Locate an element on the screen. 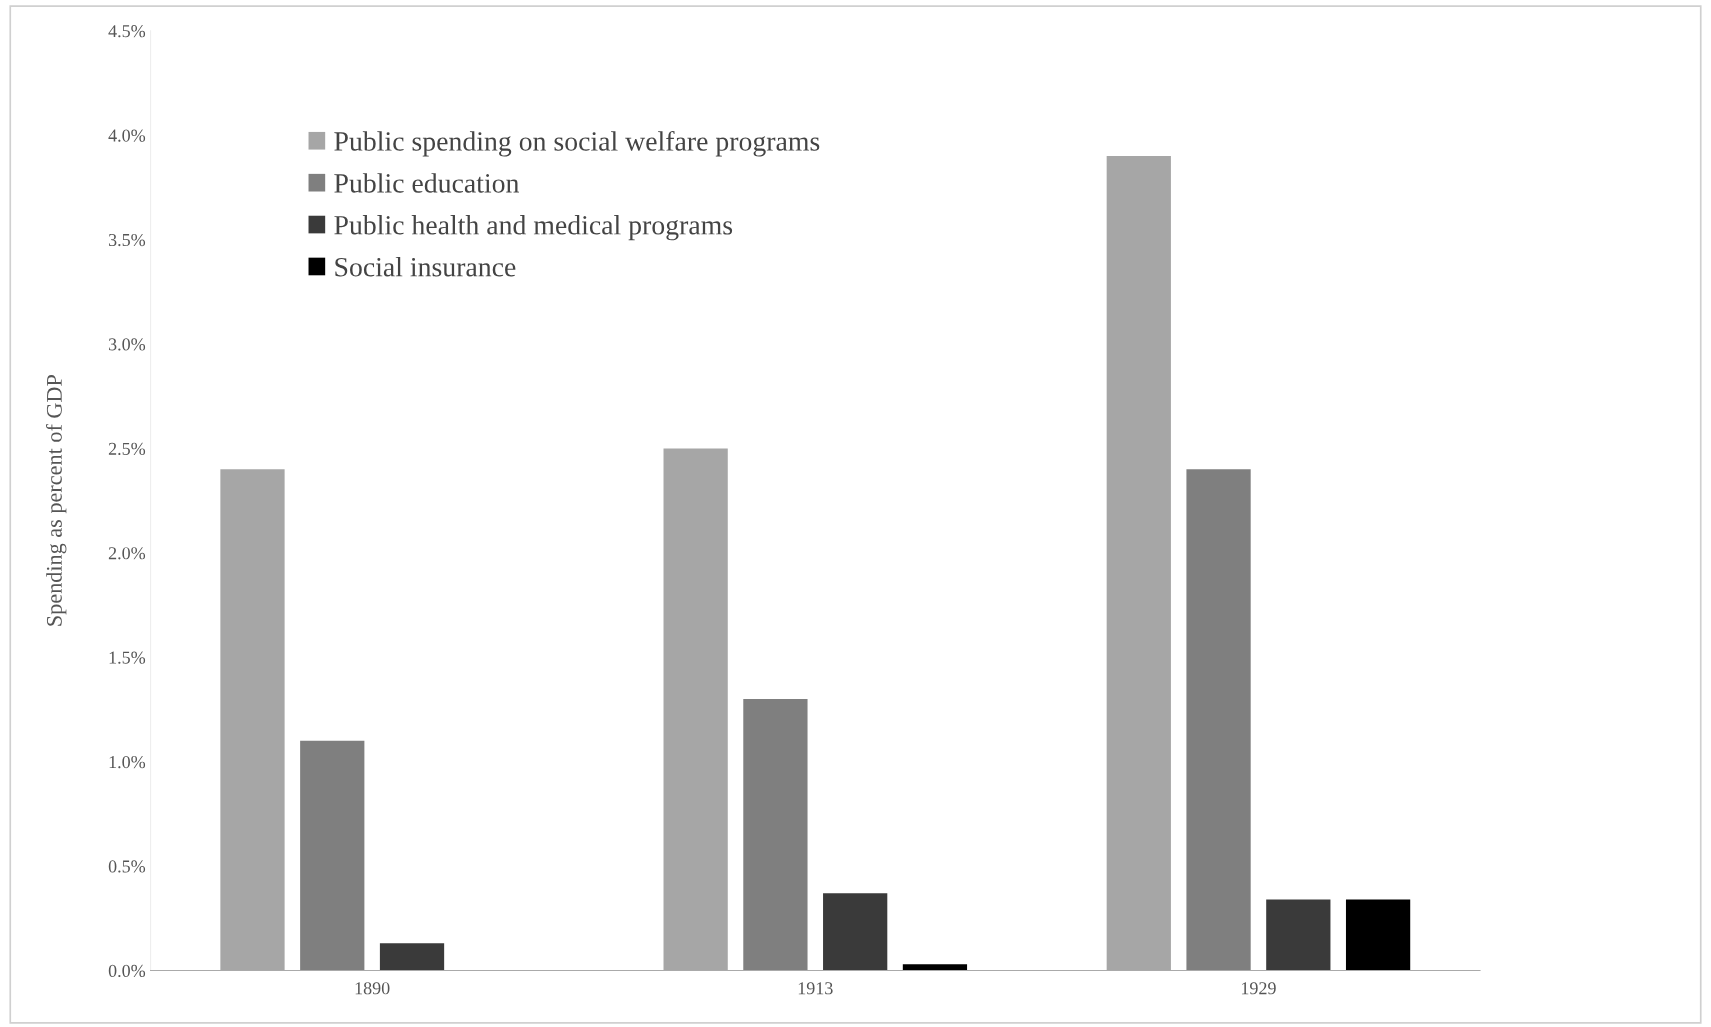 The height and width of the screenshot is (1027, 1711). y-axis-title: Spending as percent of GDP is located at coordinates (56, 500).